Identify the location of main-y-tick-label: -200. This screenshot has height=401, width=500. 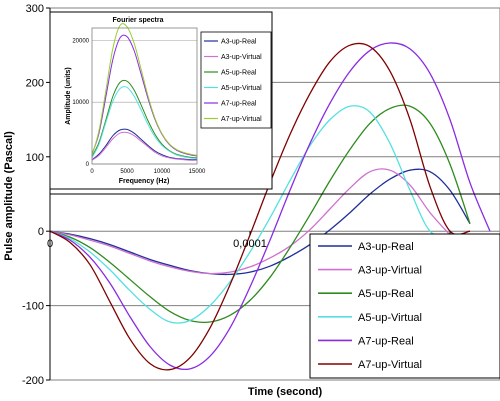
(33, 381).